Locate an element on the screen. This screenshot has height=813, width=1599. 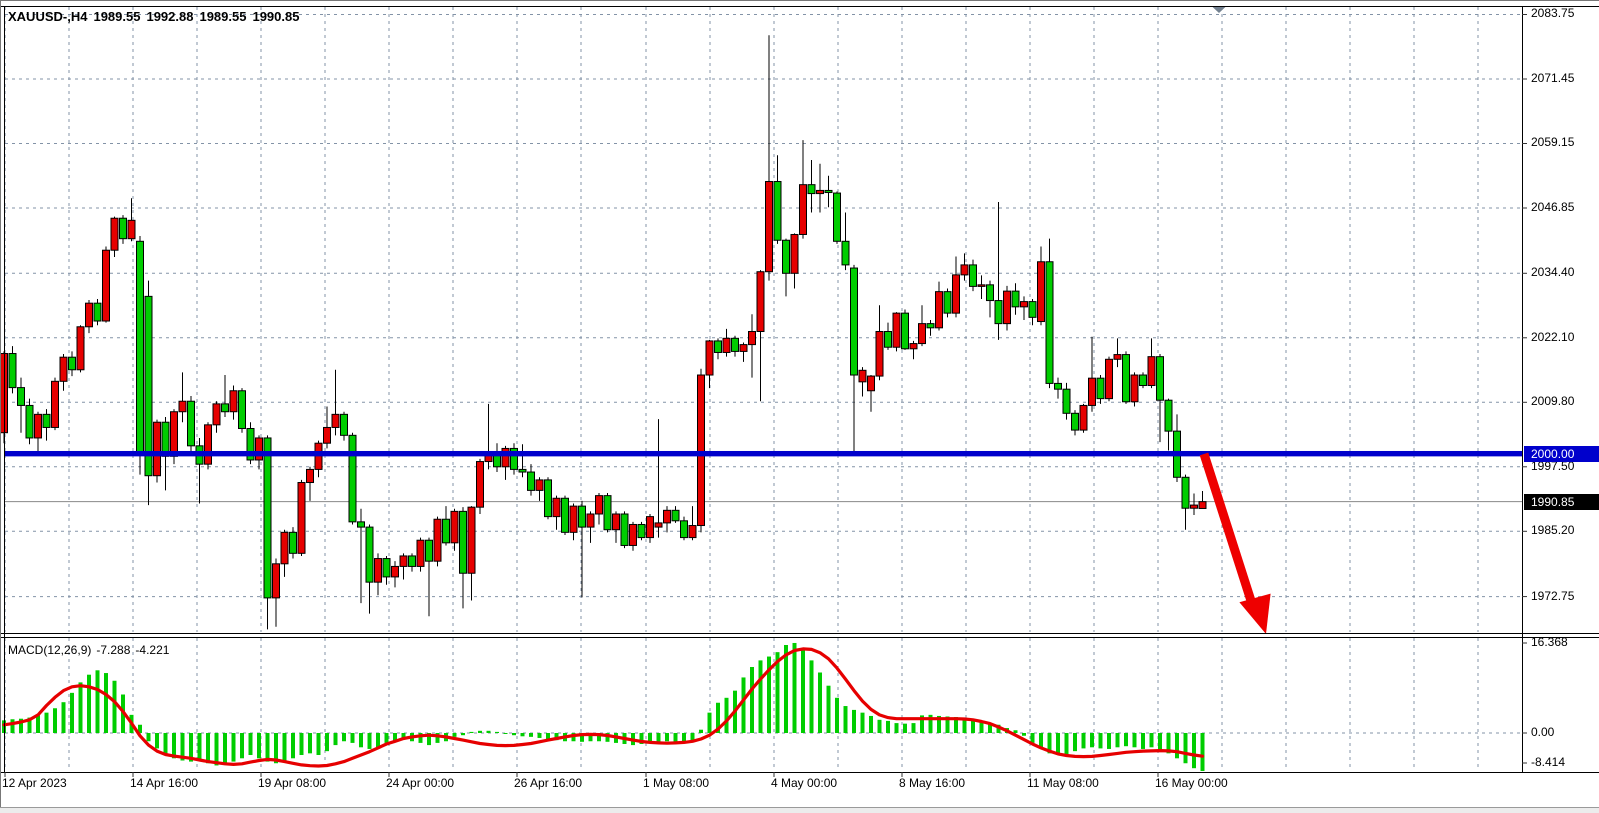
macd-axis-label: -8.414 is located at coordinates (1548, 762).